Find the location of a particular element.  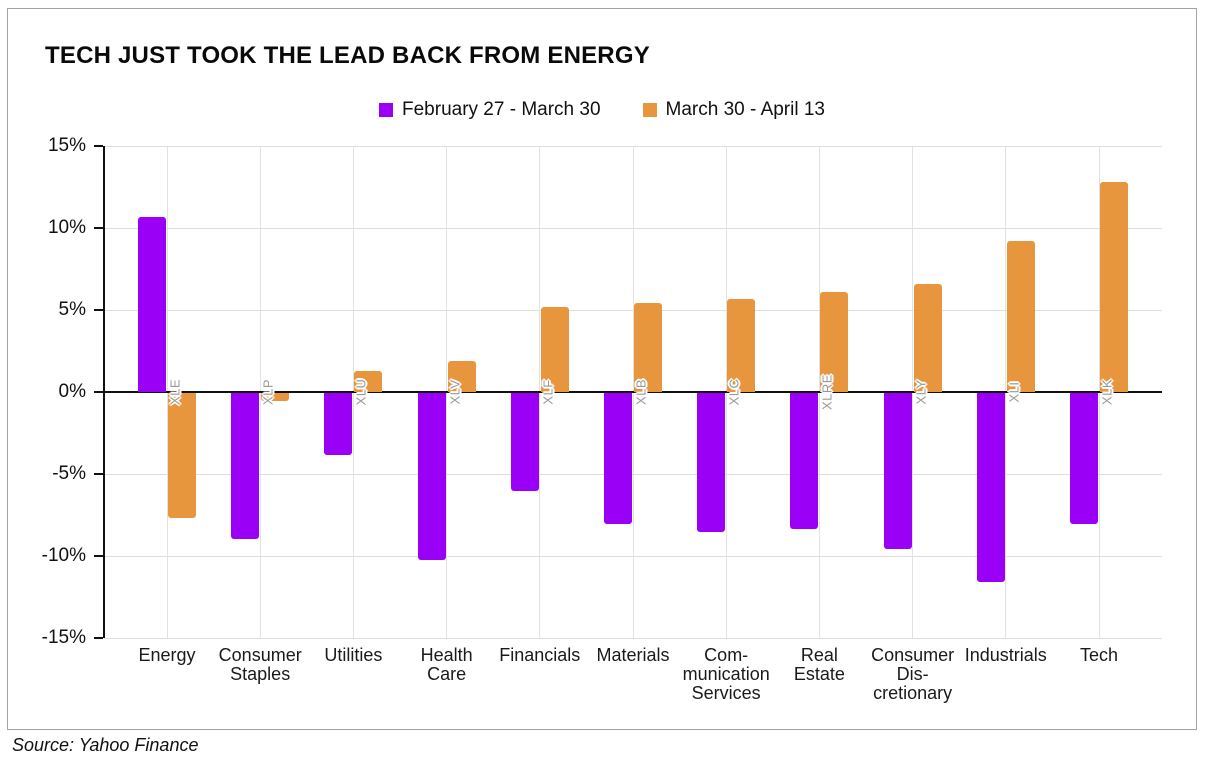

ticker-label-xlre: XLRE is located at coordinates (827, 392).